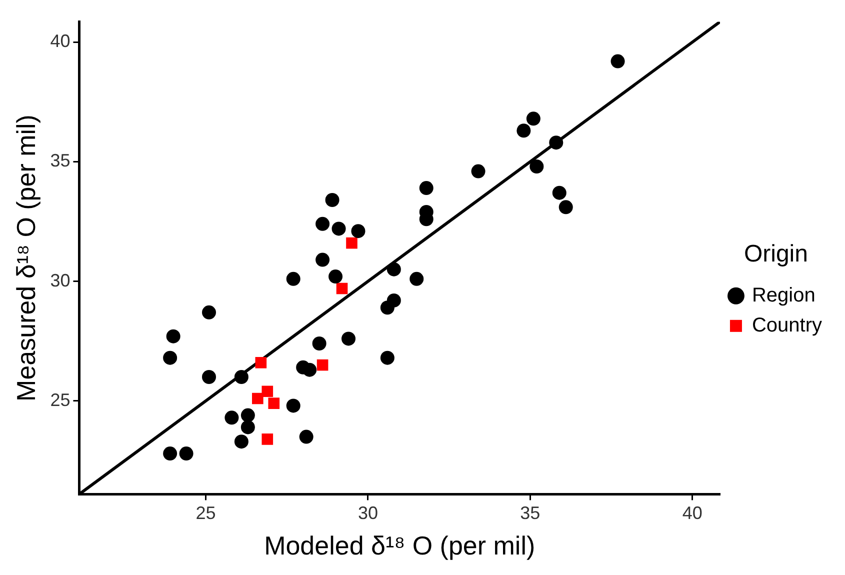  Describe the element at coordinates (692, 512) in the screenshot. I see `x-tick-label: 40` at that location.